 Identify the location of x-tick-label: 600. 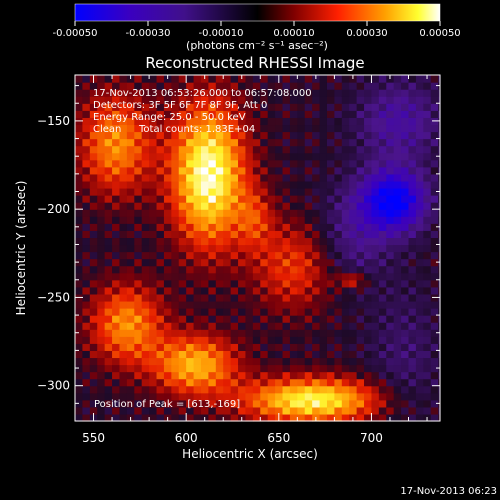
(186, 438).